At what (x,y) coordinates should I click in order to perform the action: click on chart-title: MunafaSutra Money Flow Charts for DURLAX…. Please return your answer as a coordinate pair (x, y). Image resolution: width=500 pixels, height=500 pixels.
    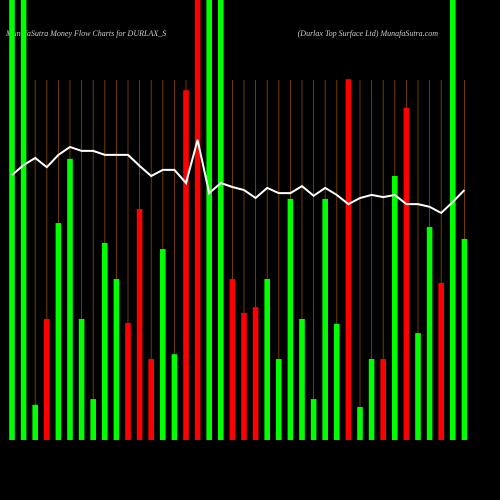
    Looking at the image, I should click on (85, 33).